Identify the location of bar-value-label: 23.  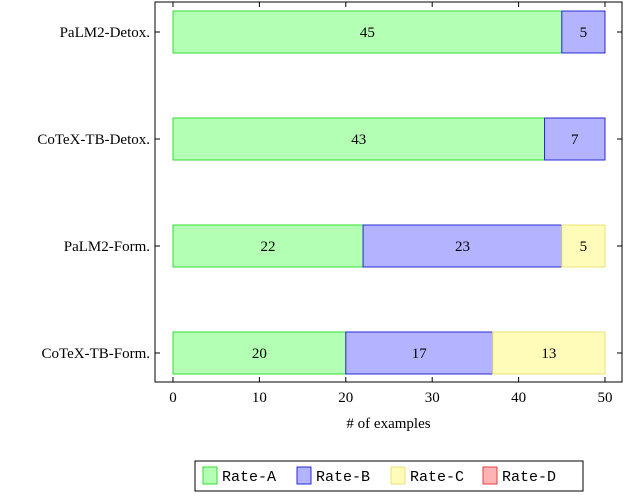
(462, 247).